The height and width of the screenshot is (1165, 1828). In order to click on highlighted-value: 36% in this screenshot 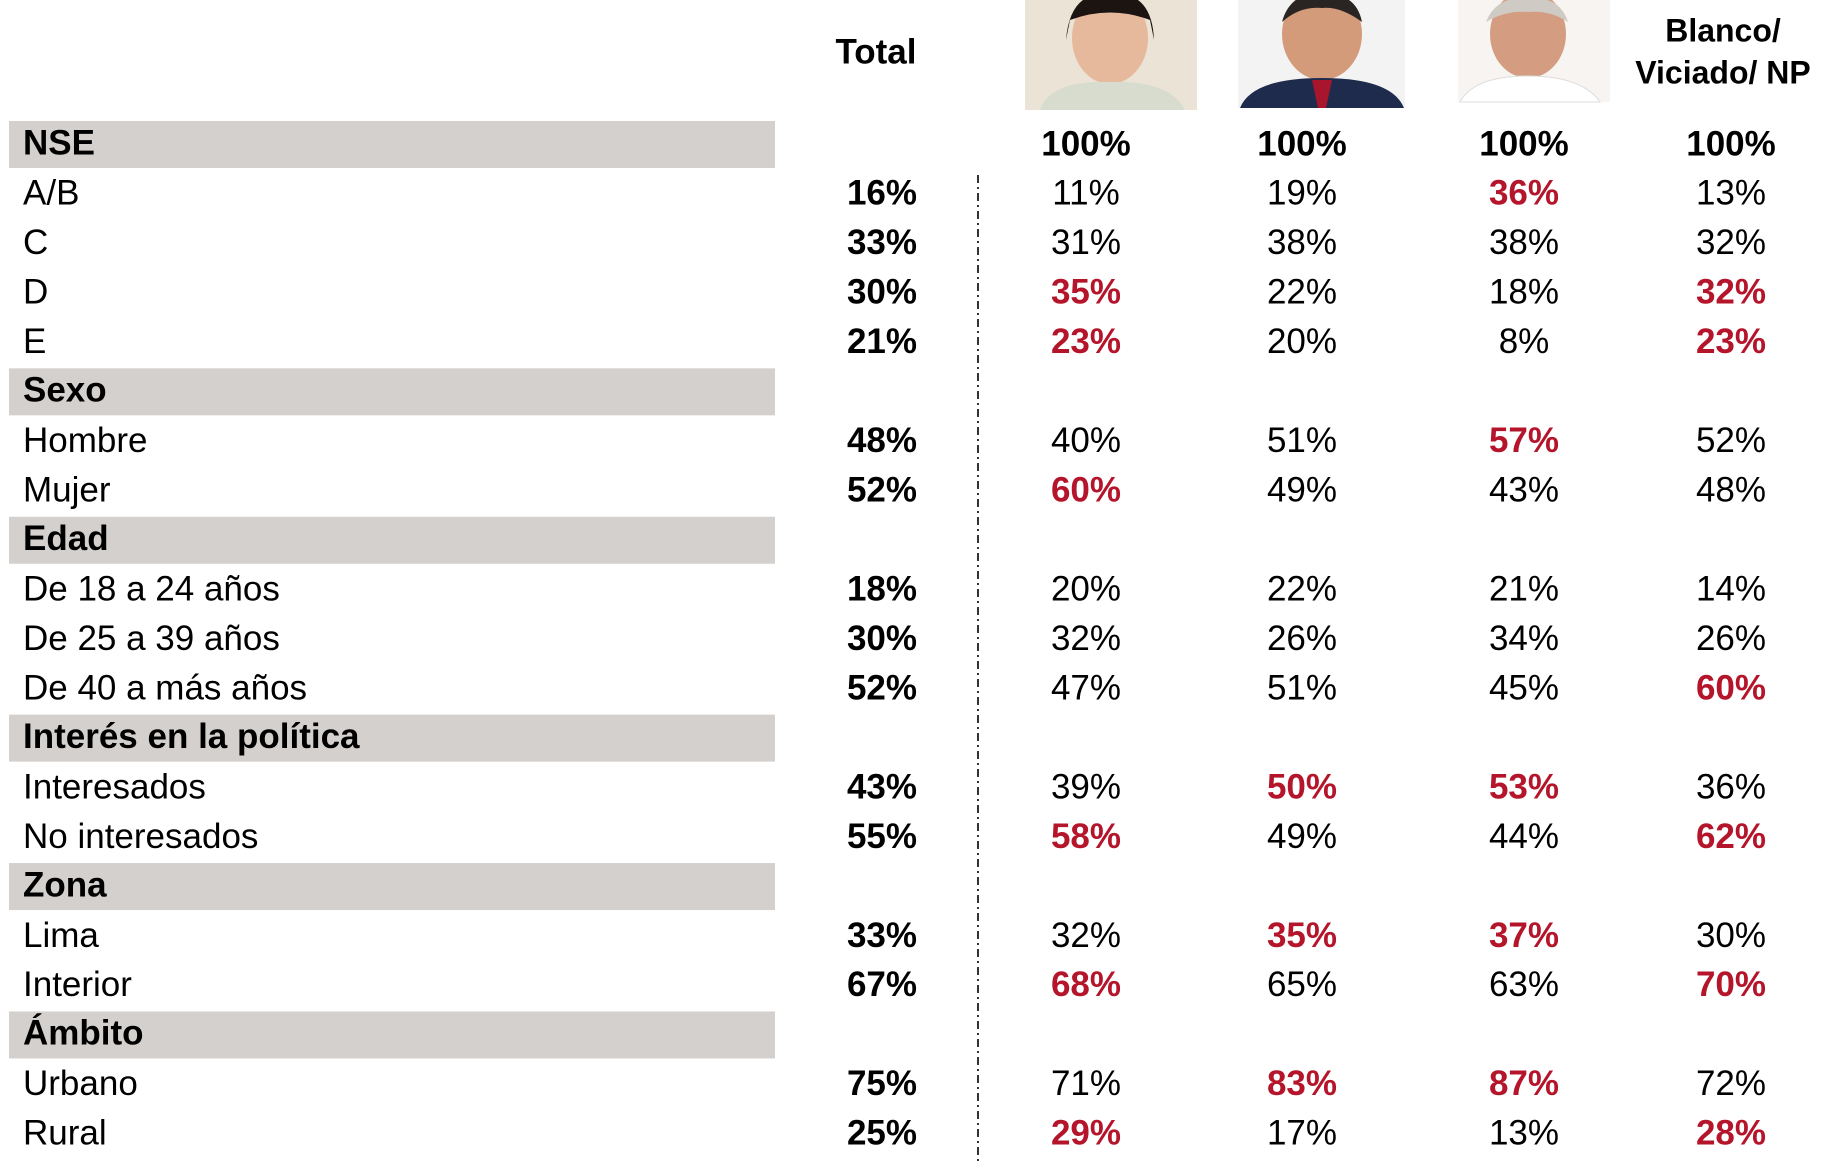, I will do `click(1524, 193)`.